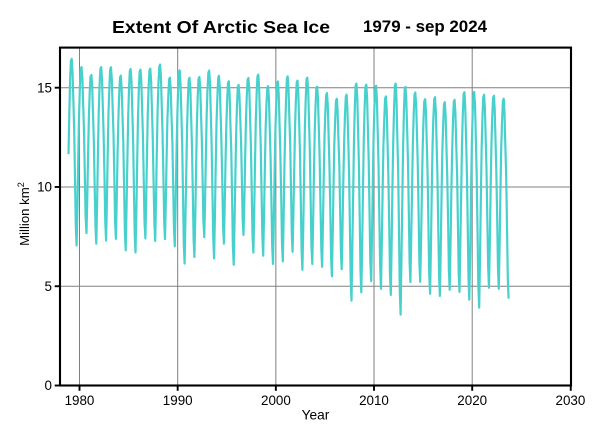 The width and height of the screenshot is (600, 427). I want to click on svg-text: 1990, so click(178, 400).